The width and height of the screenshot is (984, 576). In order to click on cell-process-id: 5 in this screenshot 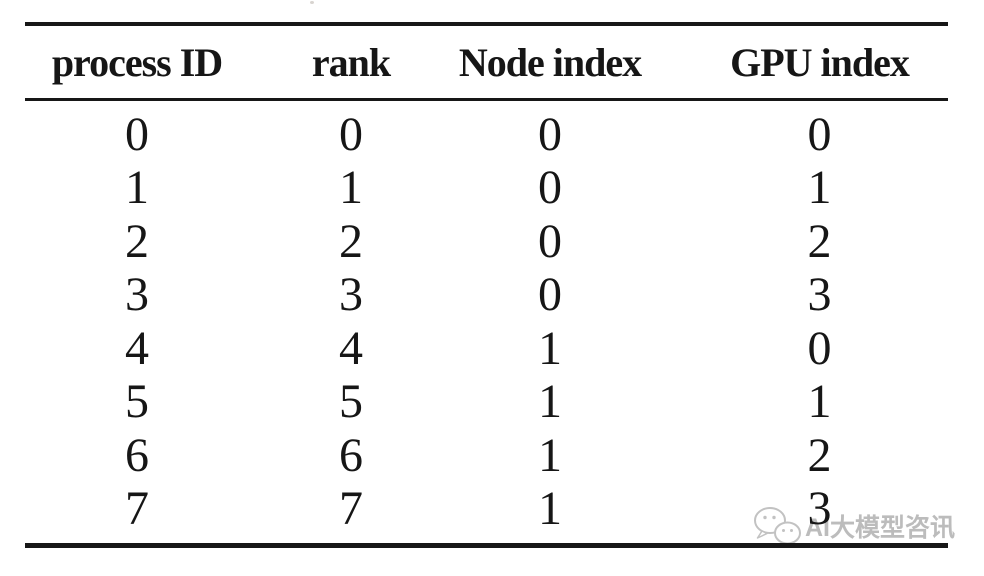, I will do `click(137, 402)`.